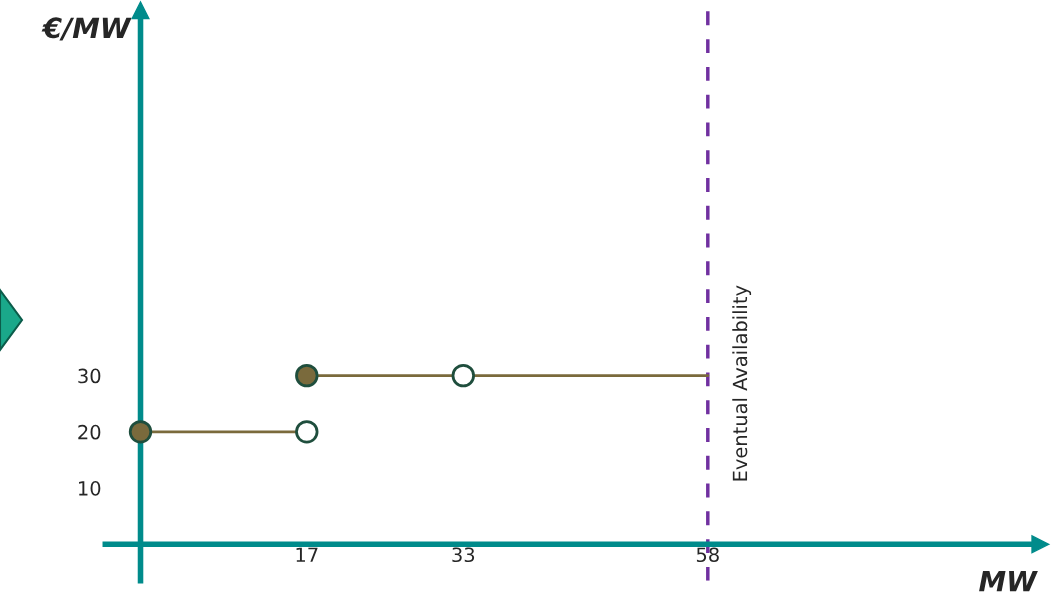 The width and height of the screenshot is (1053, 605). What do you see at coordinates (86, 29) in the screenshot?
I see `y-axis-title: €/MW` at bounding box center [86, 29].